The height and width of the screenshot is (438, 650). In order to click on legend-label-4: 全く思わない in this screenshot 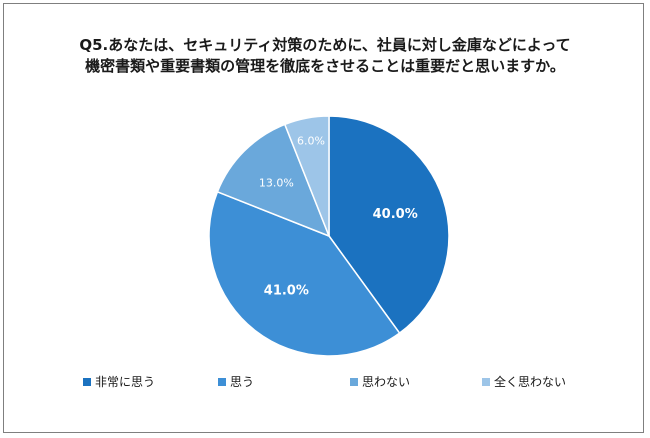, I will do `click(530, 382)`.